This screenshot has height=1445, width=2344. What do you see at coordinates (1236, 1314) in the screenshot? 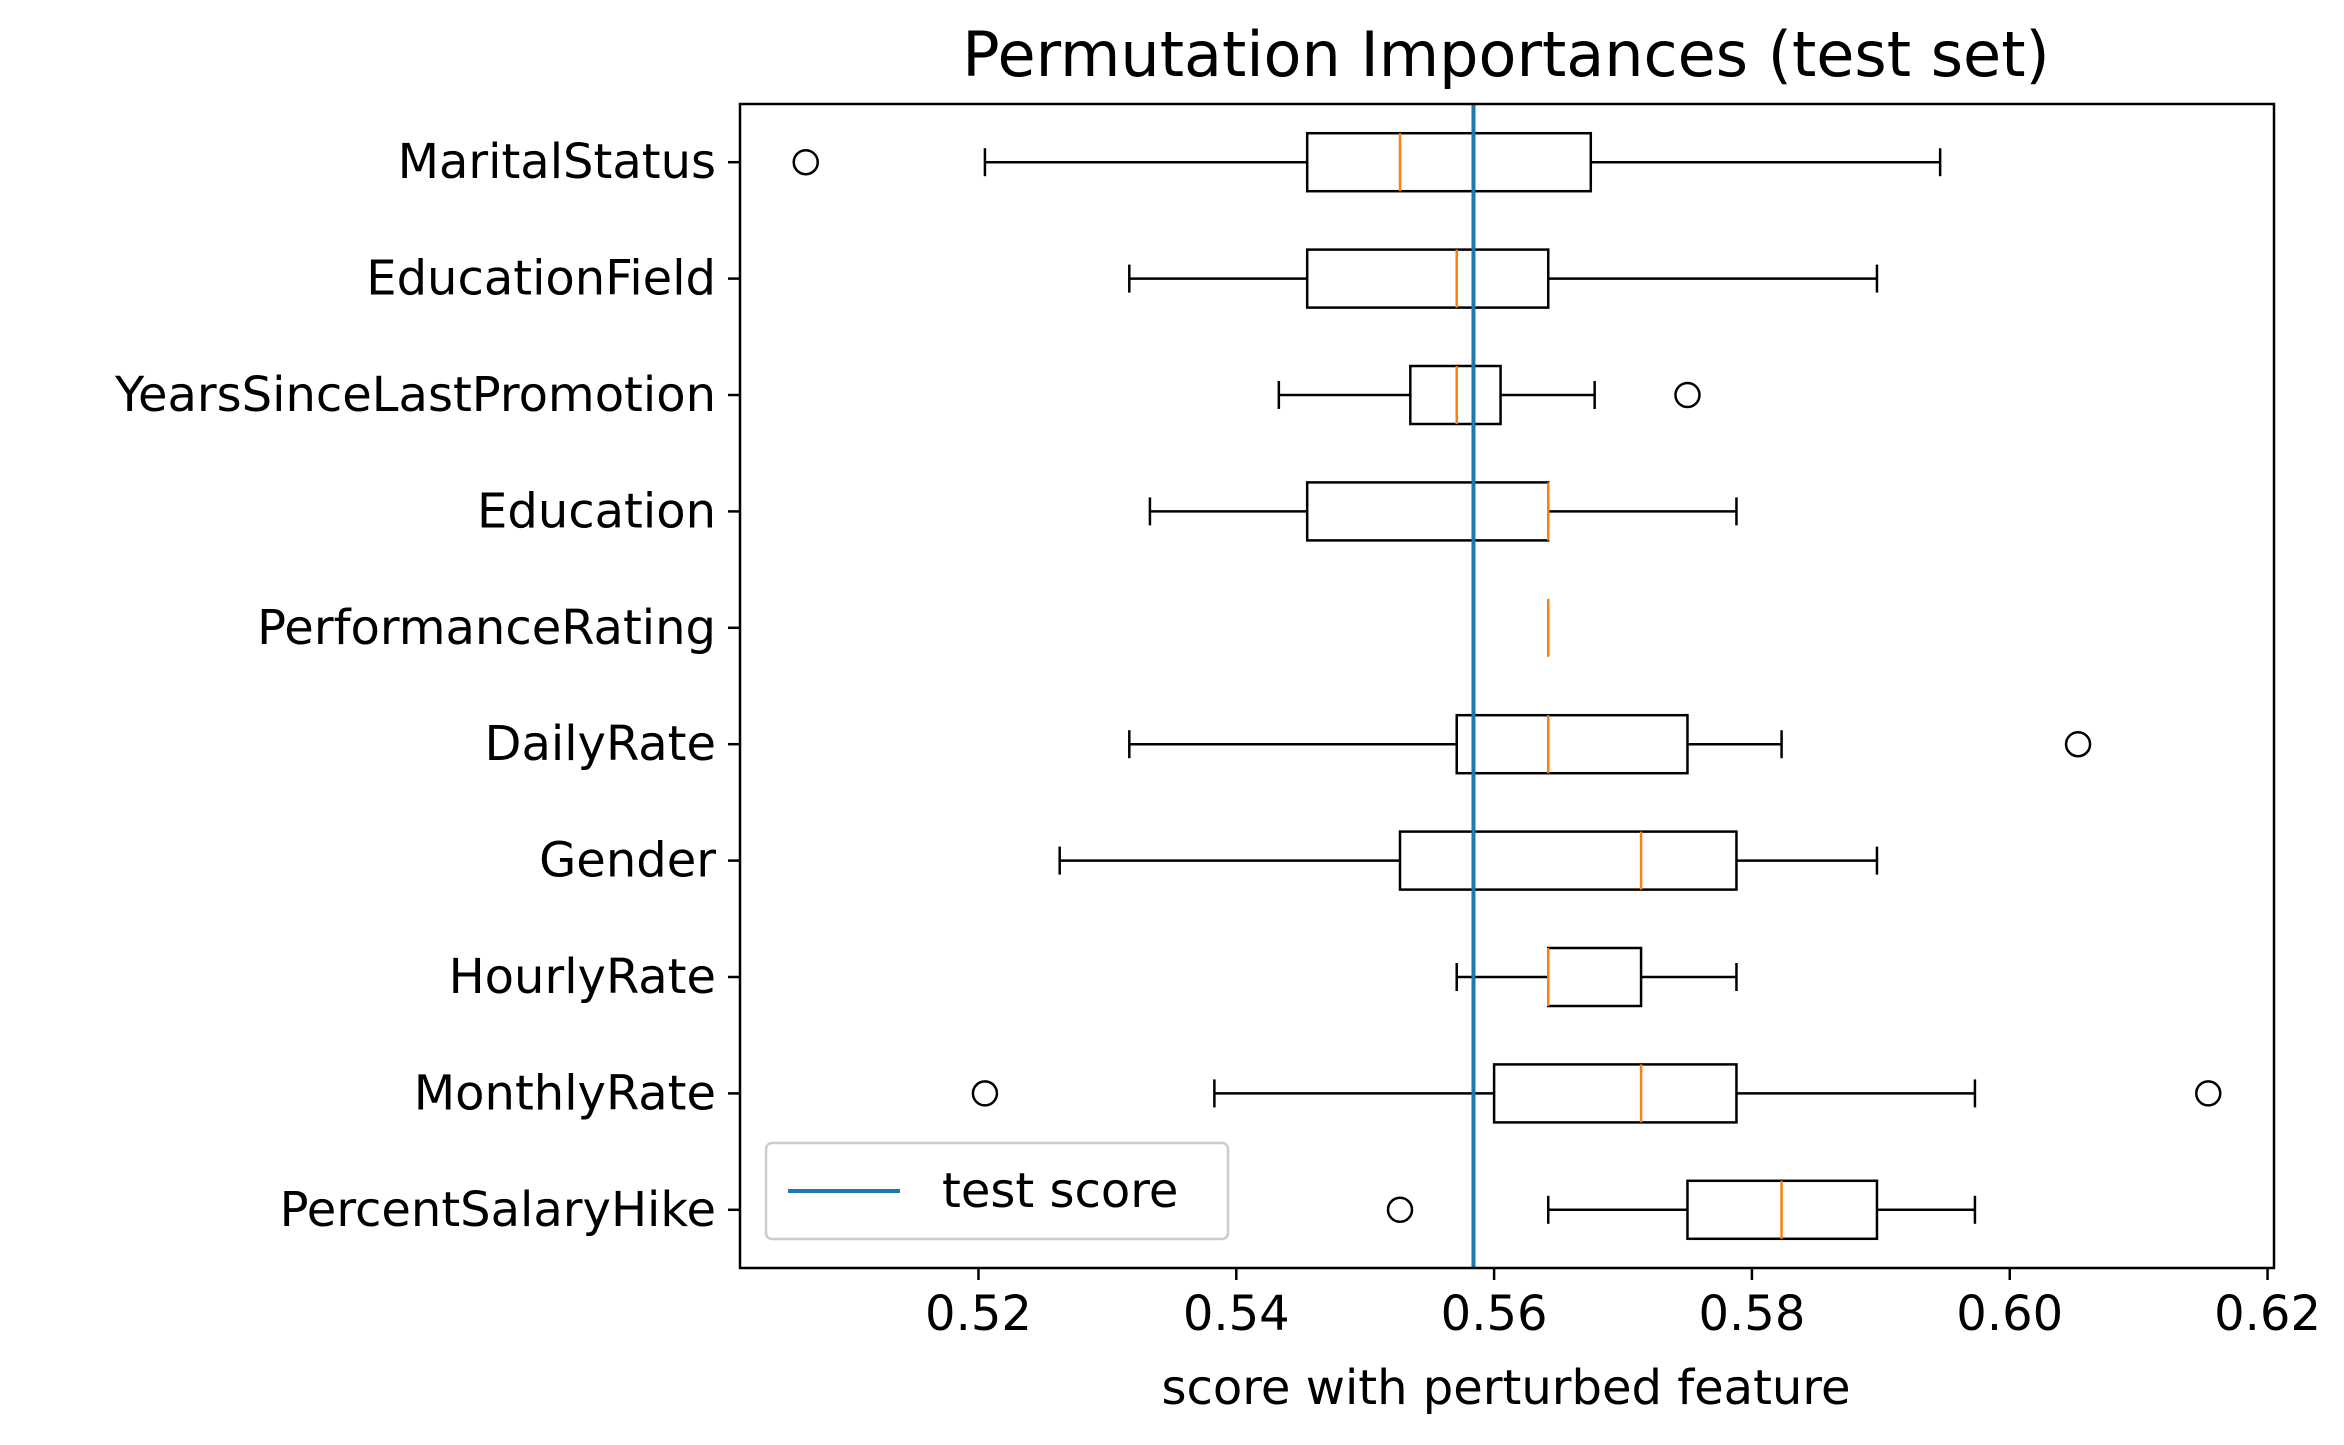
I see `x-tick-label: 0.54` at bounding box center [1236, 1314].